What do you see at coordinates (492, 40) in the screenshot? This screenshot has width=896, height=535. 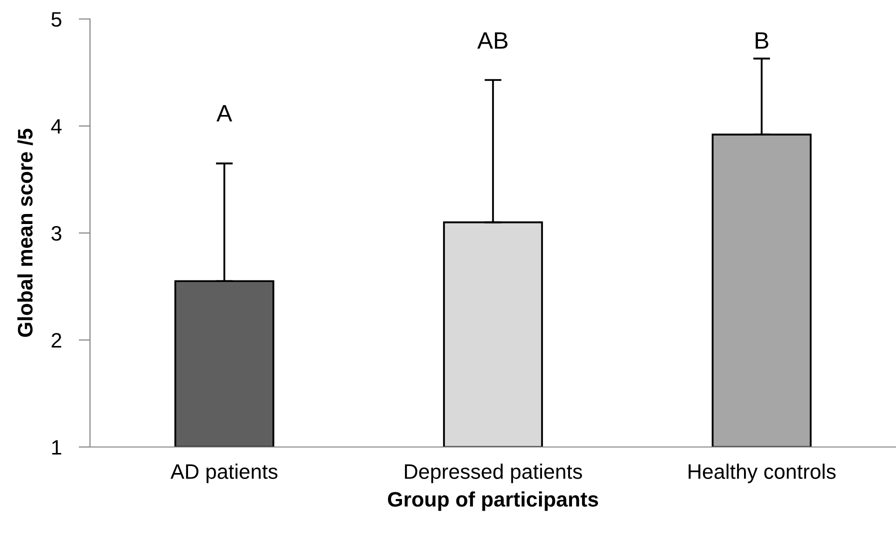 I see `annotation: AB` at bounding box center [492, 40].